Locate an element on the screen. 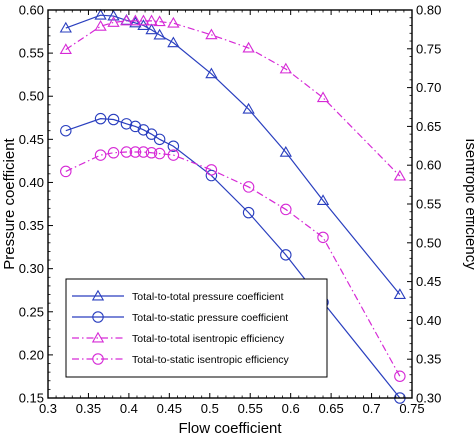 The height and width of the screenshot is (441, 474). x-tick-label: 0.35 is located at coordinates (88, 408).